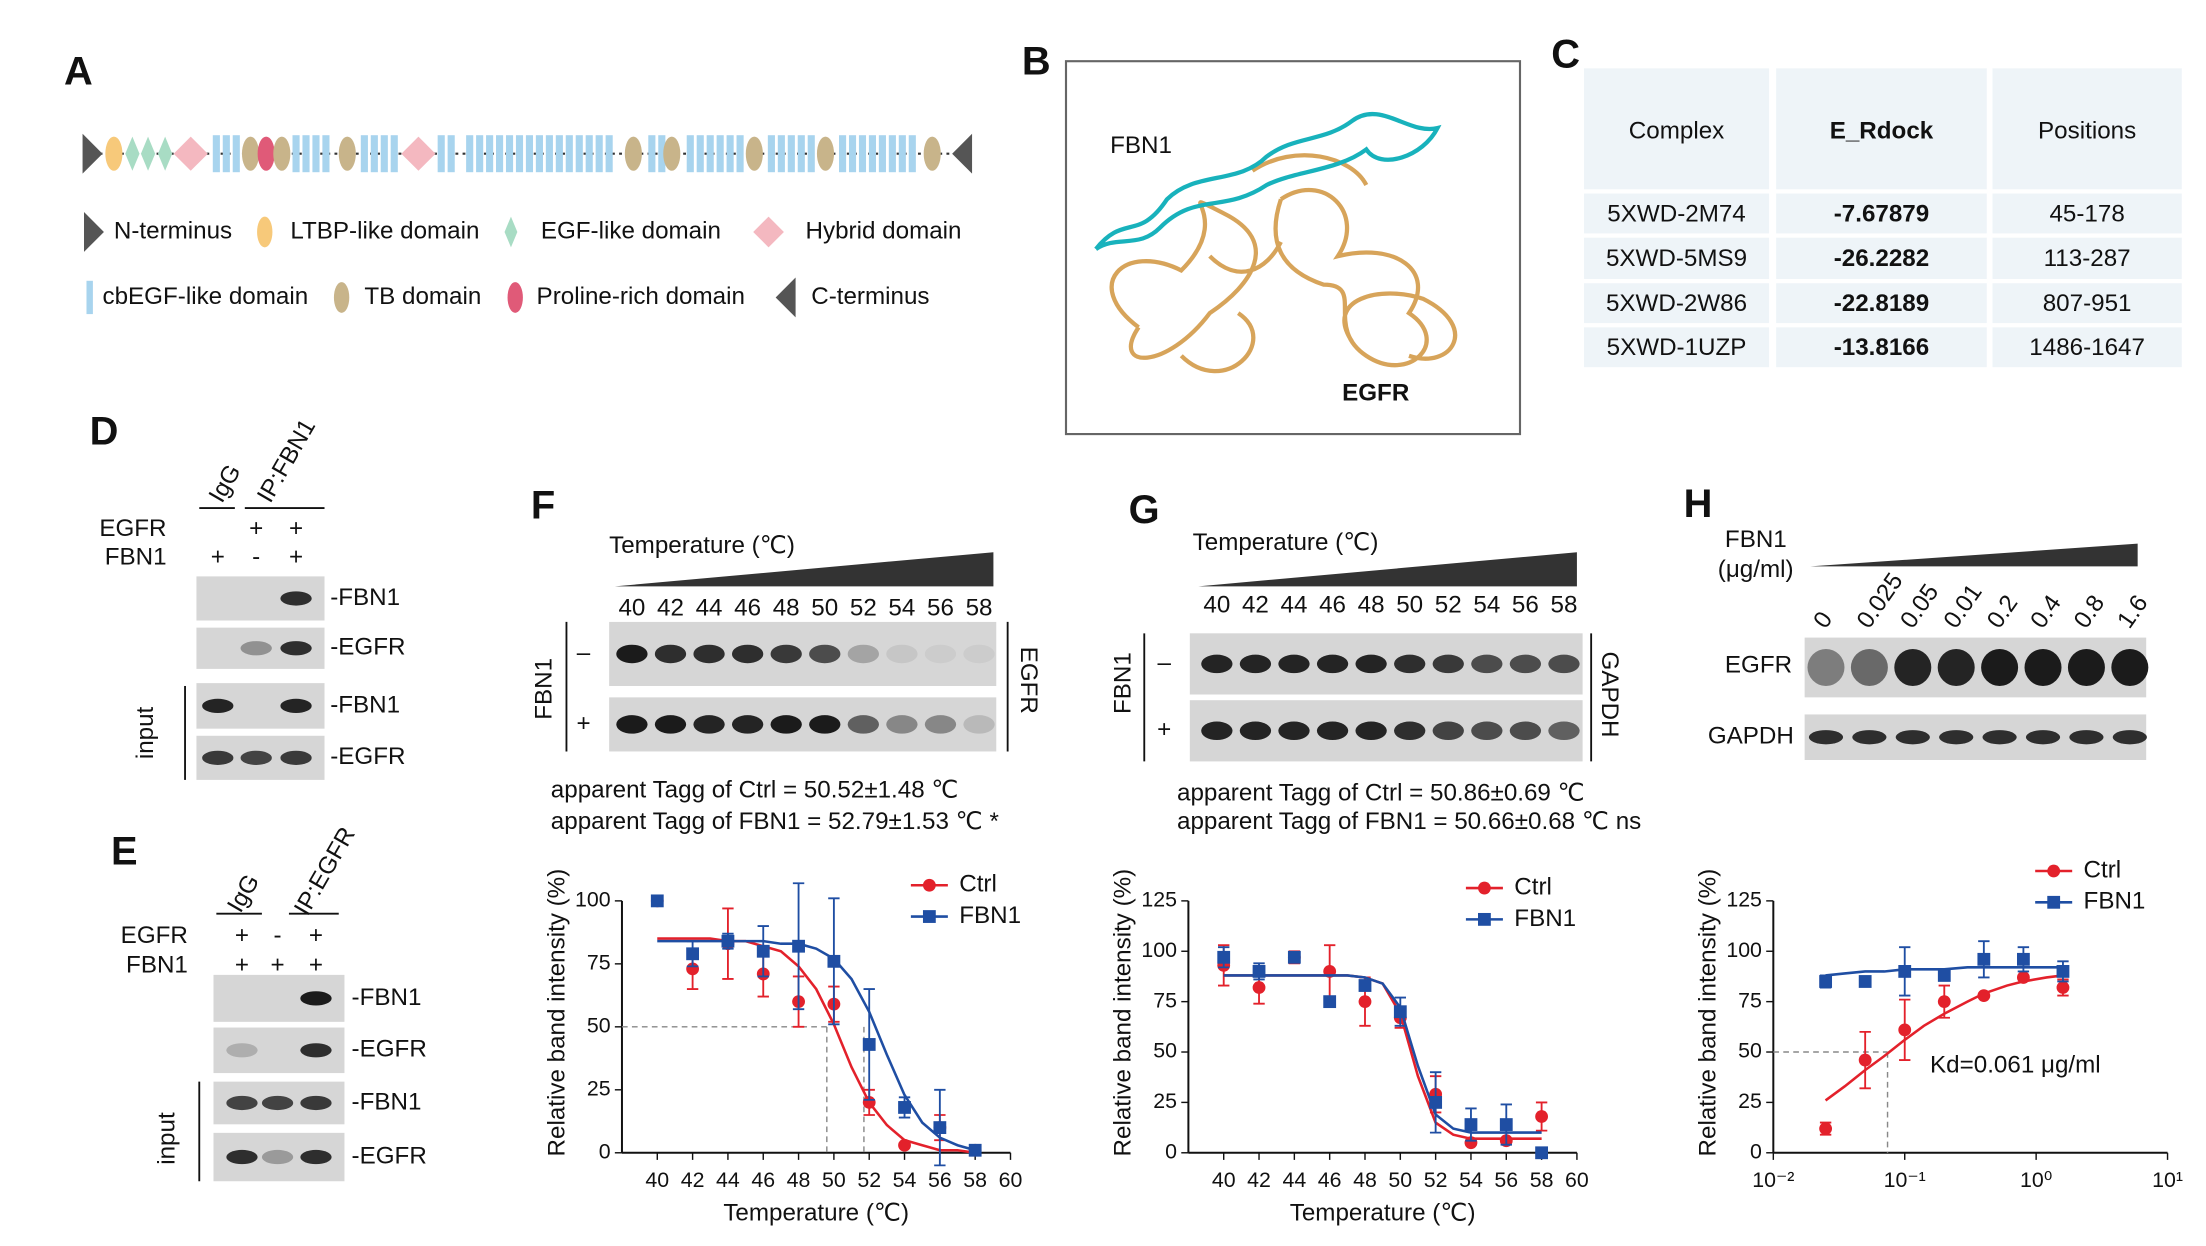 The width and height of the screenshot is (2206, 1246). I want to click on lane-label: 52, so click(863, 608).